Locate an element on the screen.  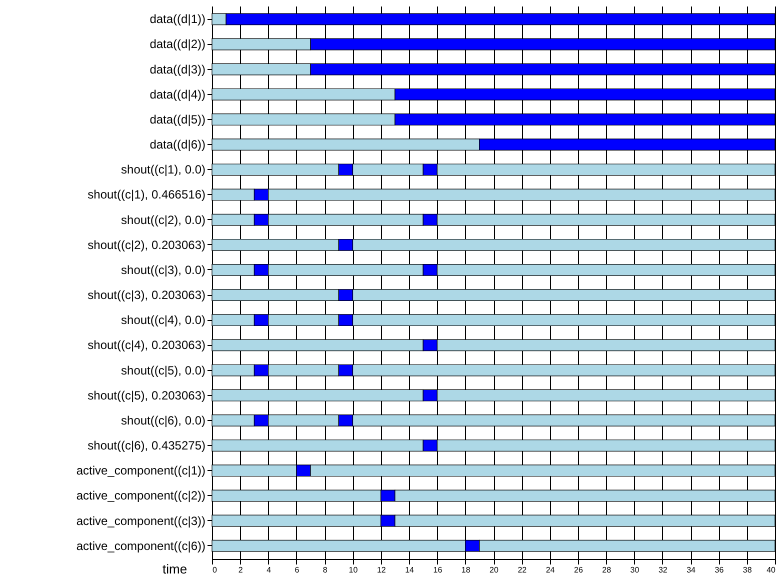
y-tick-label: shout((c|4), 0.0) is located at coordinates (163, 320).